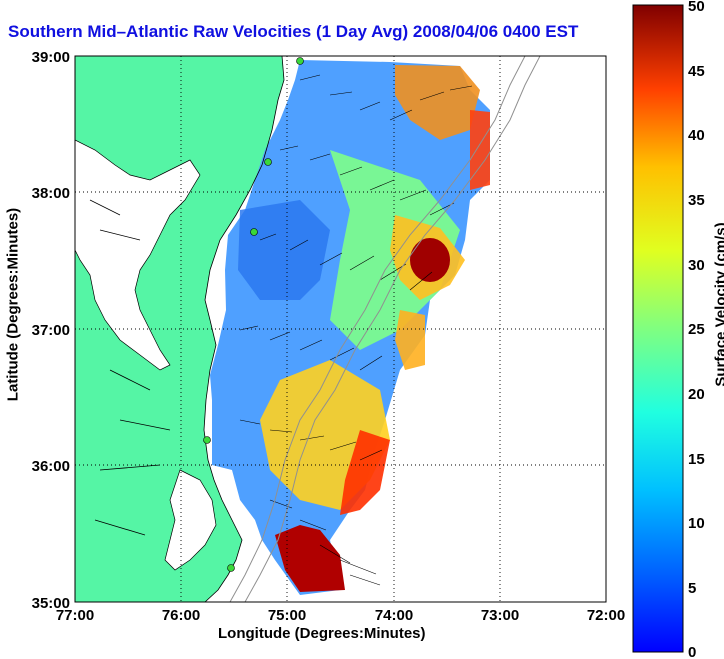 The image size is (724, 659). I want to click on x-ticks: 77:00 76:00 75:00 74:00 73:00 72:00, so click(340, 615).